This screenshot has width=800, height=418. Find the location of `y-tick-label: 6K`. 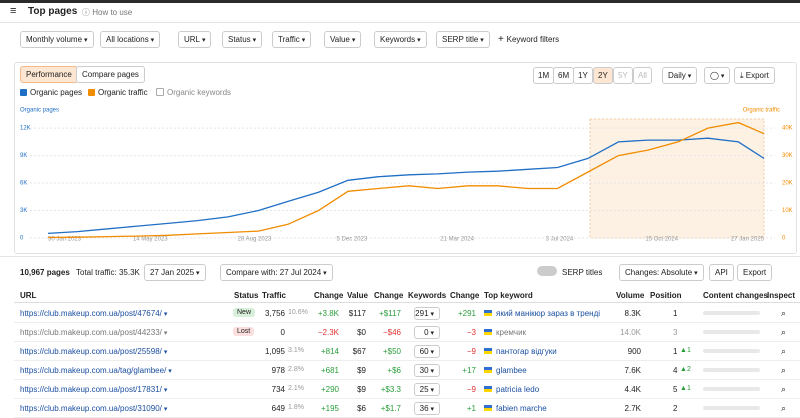

y-tick-label: 6K is located at coordinates (23, 184).